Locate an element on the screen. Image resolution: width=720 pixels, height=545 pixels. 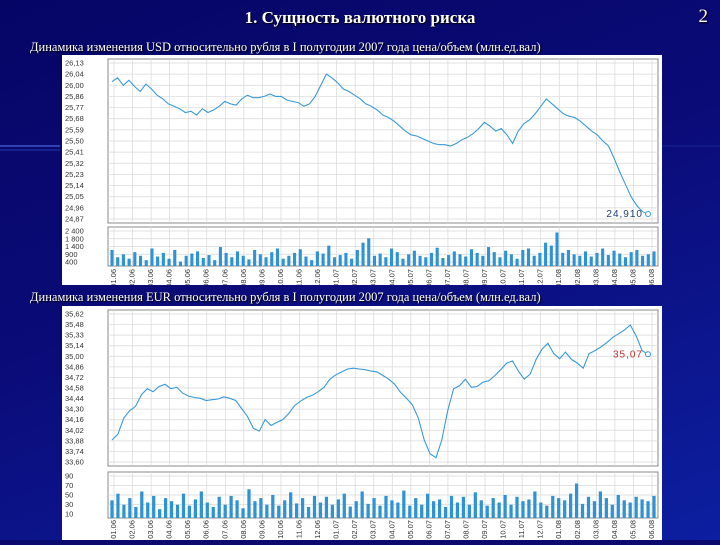
eur-price-tick-label: 34,72 is located at coordinates (74, 377).